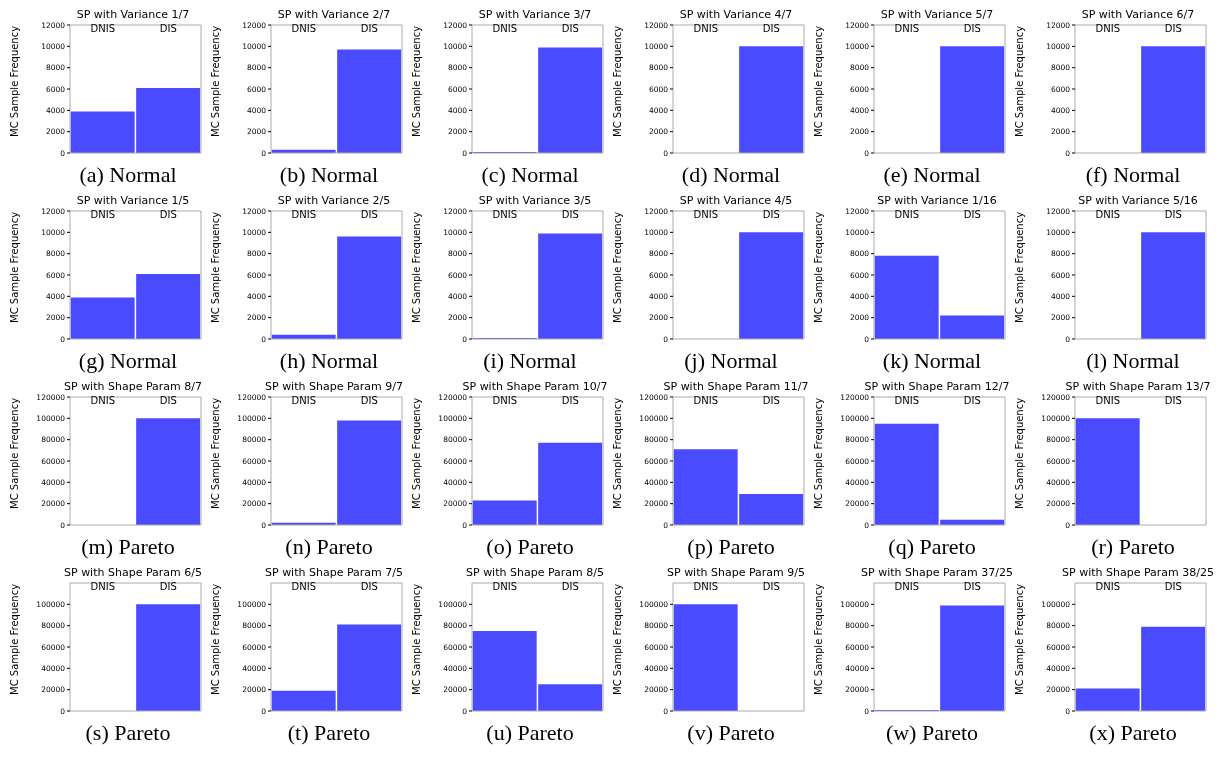 This screenshot has height=759, width=1225. What do you see at coordinates (937, 201) in the screenshot?
I see `chart-title: SP with Variance 1/16` at bounding box center [937, 201].